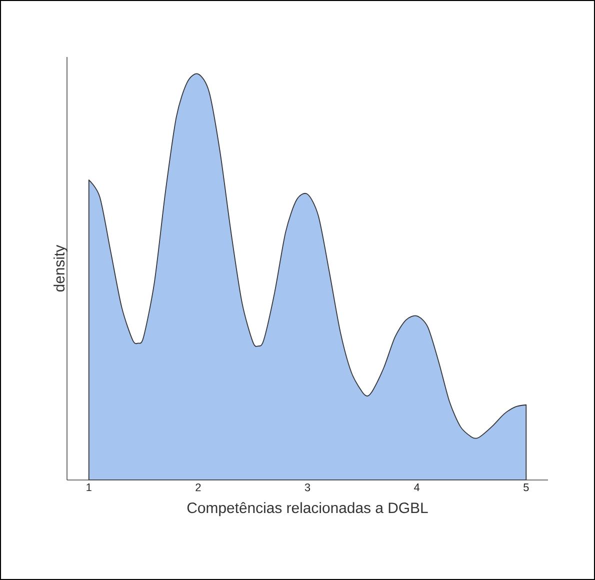  What do you see at coordinates (307, 509) in the screenshot?
I see `x-axis-title: Competências relacionadas a DGBL` at bounding box center [307, 509].